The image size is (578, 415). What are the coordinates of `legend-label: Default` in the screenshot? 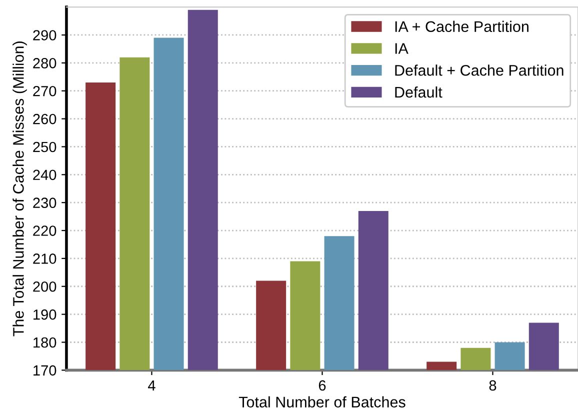 It's located at (418, 92).